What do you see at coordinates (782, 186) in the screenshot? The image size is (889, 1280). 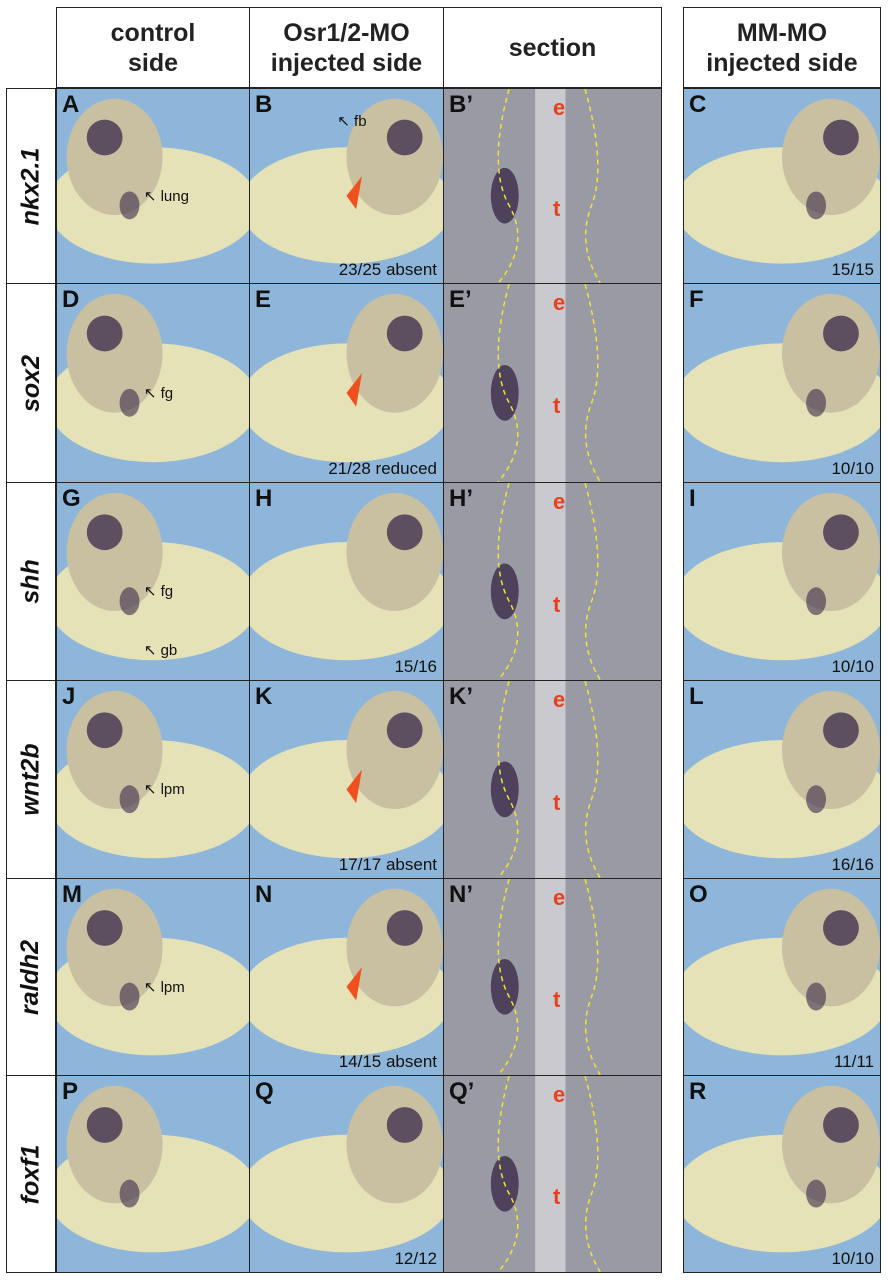 I see `image-panel-C: 15/15 C` at bounding box center [782, 186].